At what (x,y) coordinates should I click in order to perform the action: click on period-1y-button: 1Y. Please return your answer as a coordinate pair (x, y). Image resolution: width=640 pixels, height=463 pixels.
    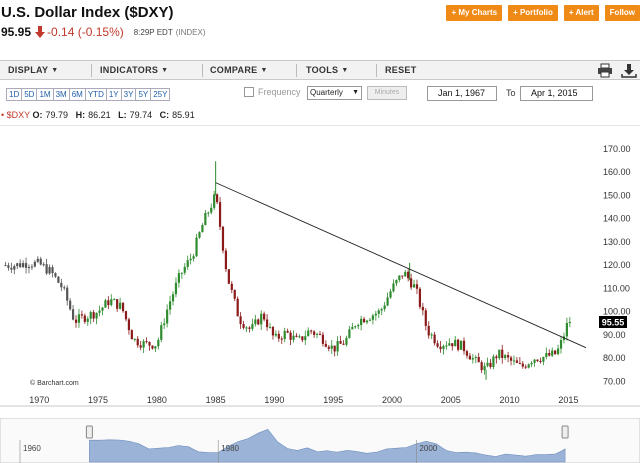
    Looking at the image, I should click on (113, 94).